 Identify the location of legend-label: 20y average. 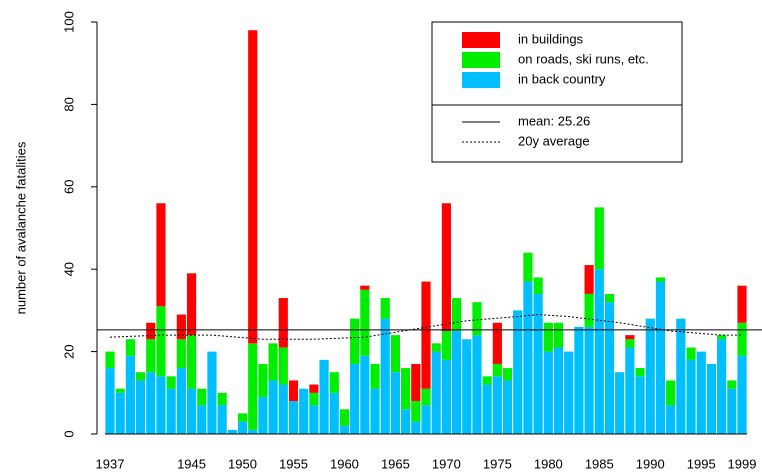
(554, 140).